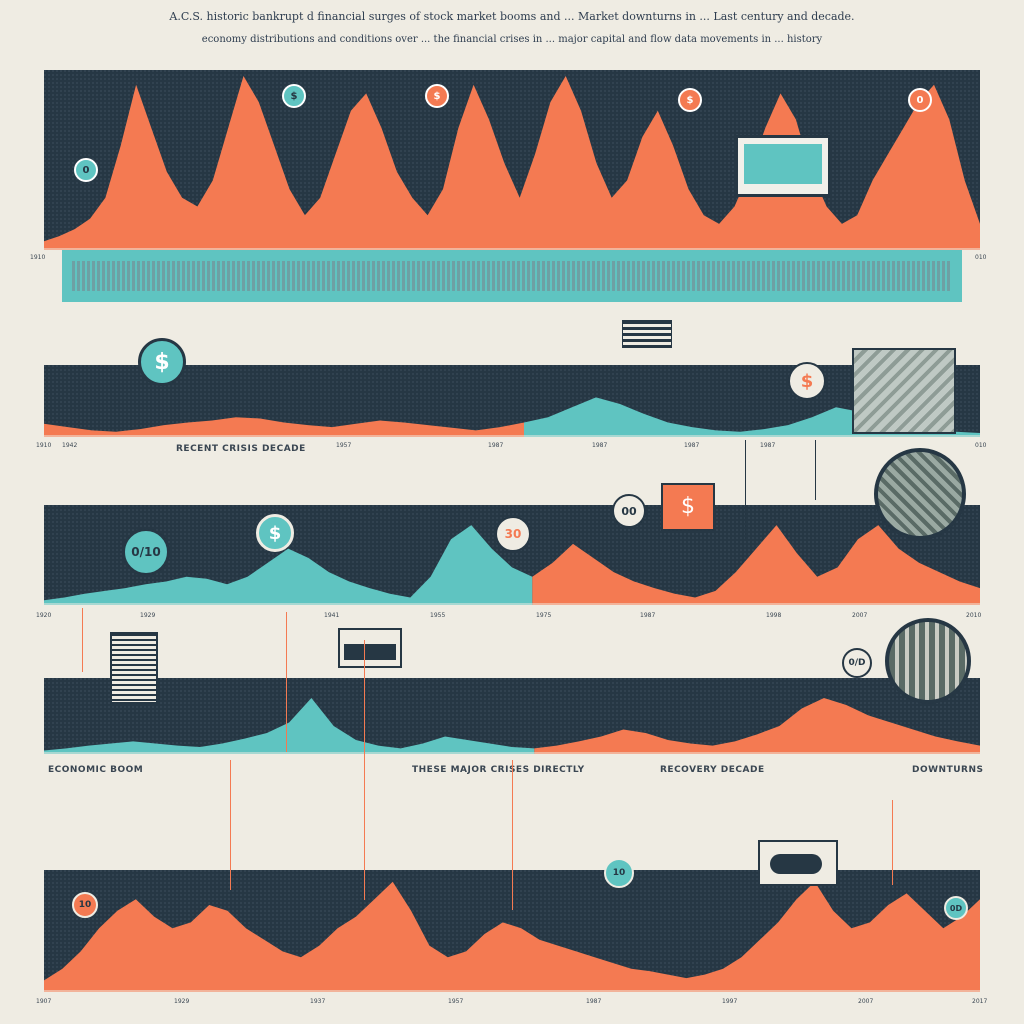 The image size is (1024, 1024). Describe the element at coordinates (692, 445) in the screenshot. I see `band-2-tick-5: 1987` at that location.